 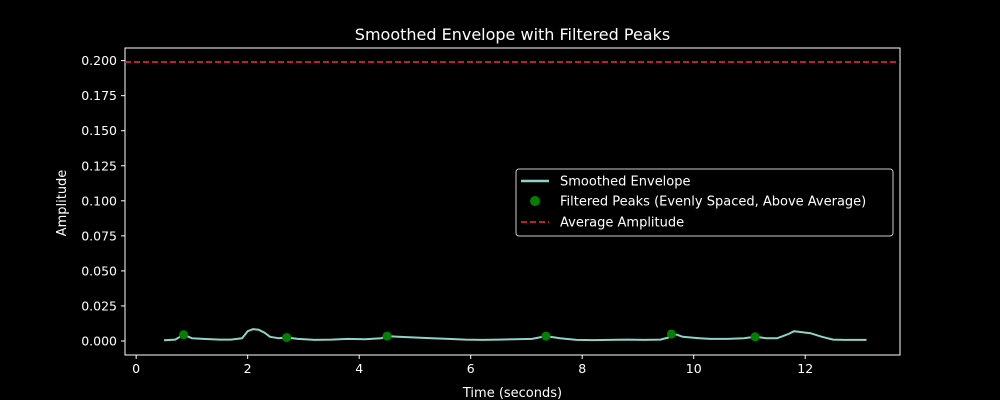 What do you see at coordinates (99, 95) in the screenshot?
I see `y-tick-label: 0.175` at bounding box center [99, 95].